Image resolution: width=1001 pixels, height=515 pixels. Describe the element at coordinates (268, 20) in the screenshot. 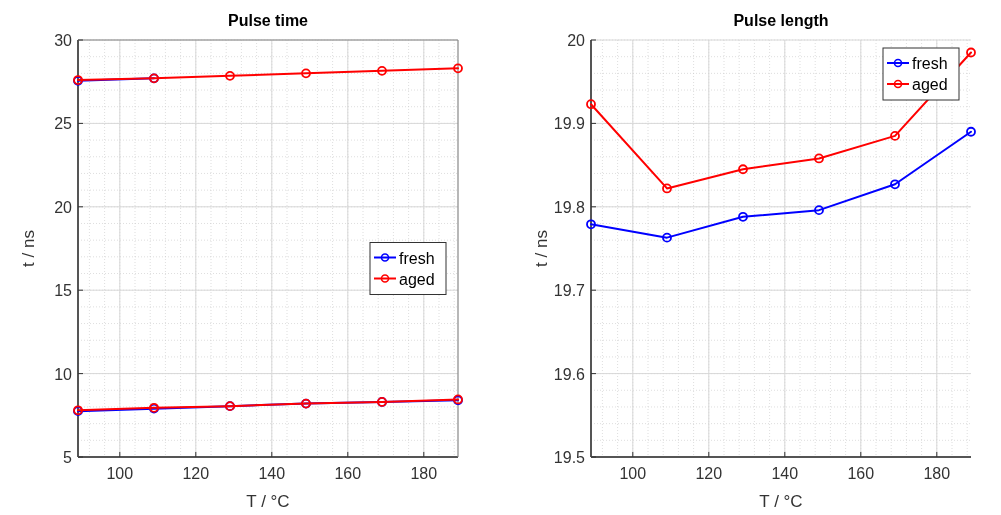

I see `chart-title: Pulse time` at that location.